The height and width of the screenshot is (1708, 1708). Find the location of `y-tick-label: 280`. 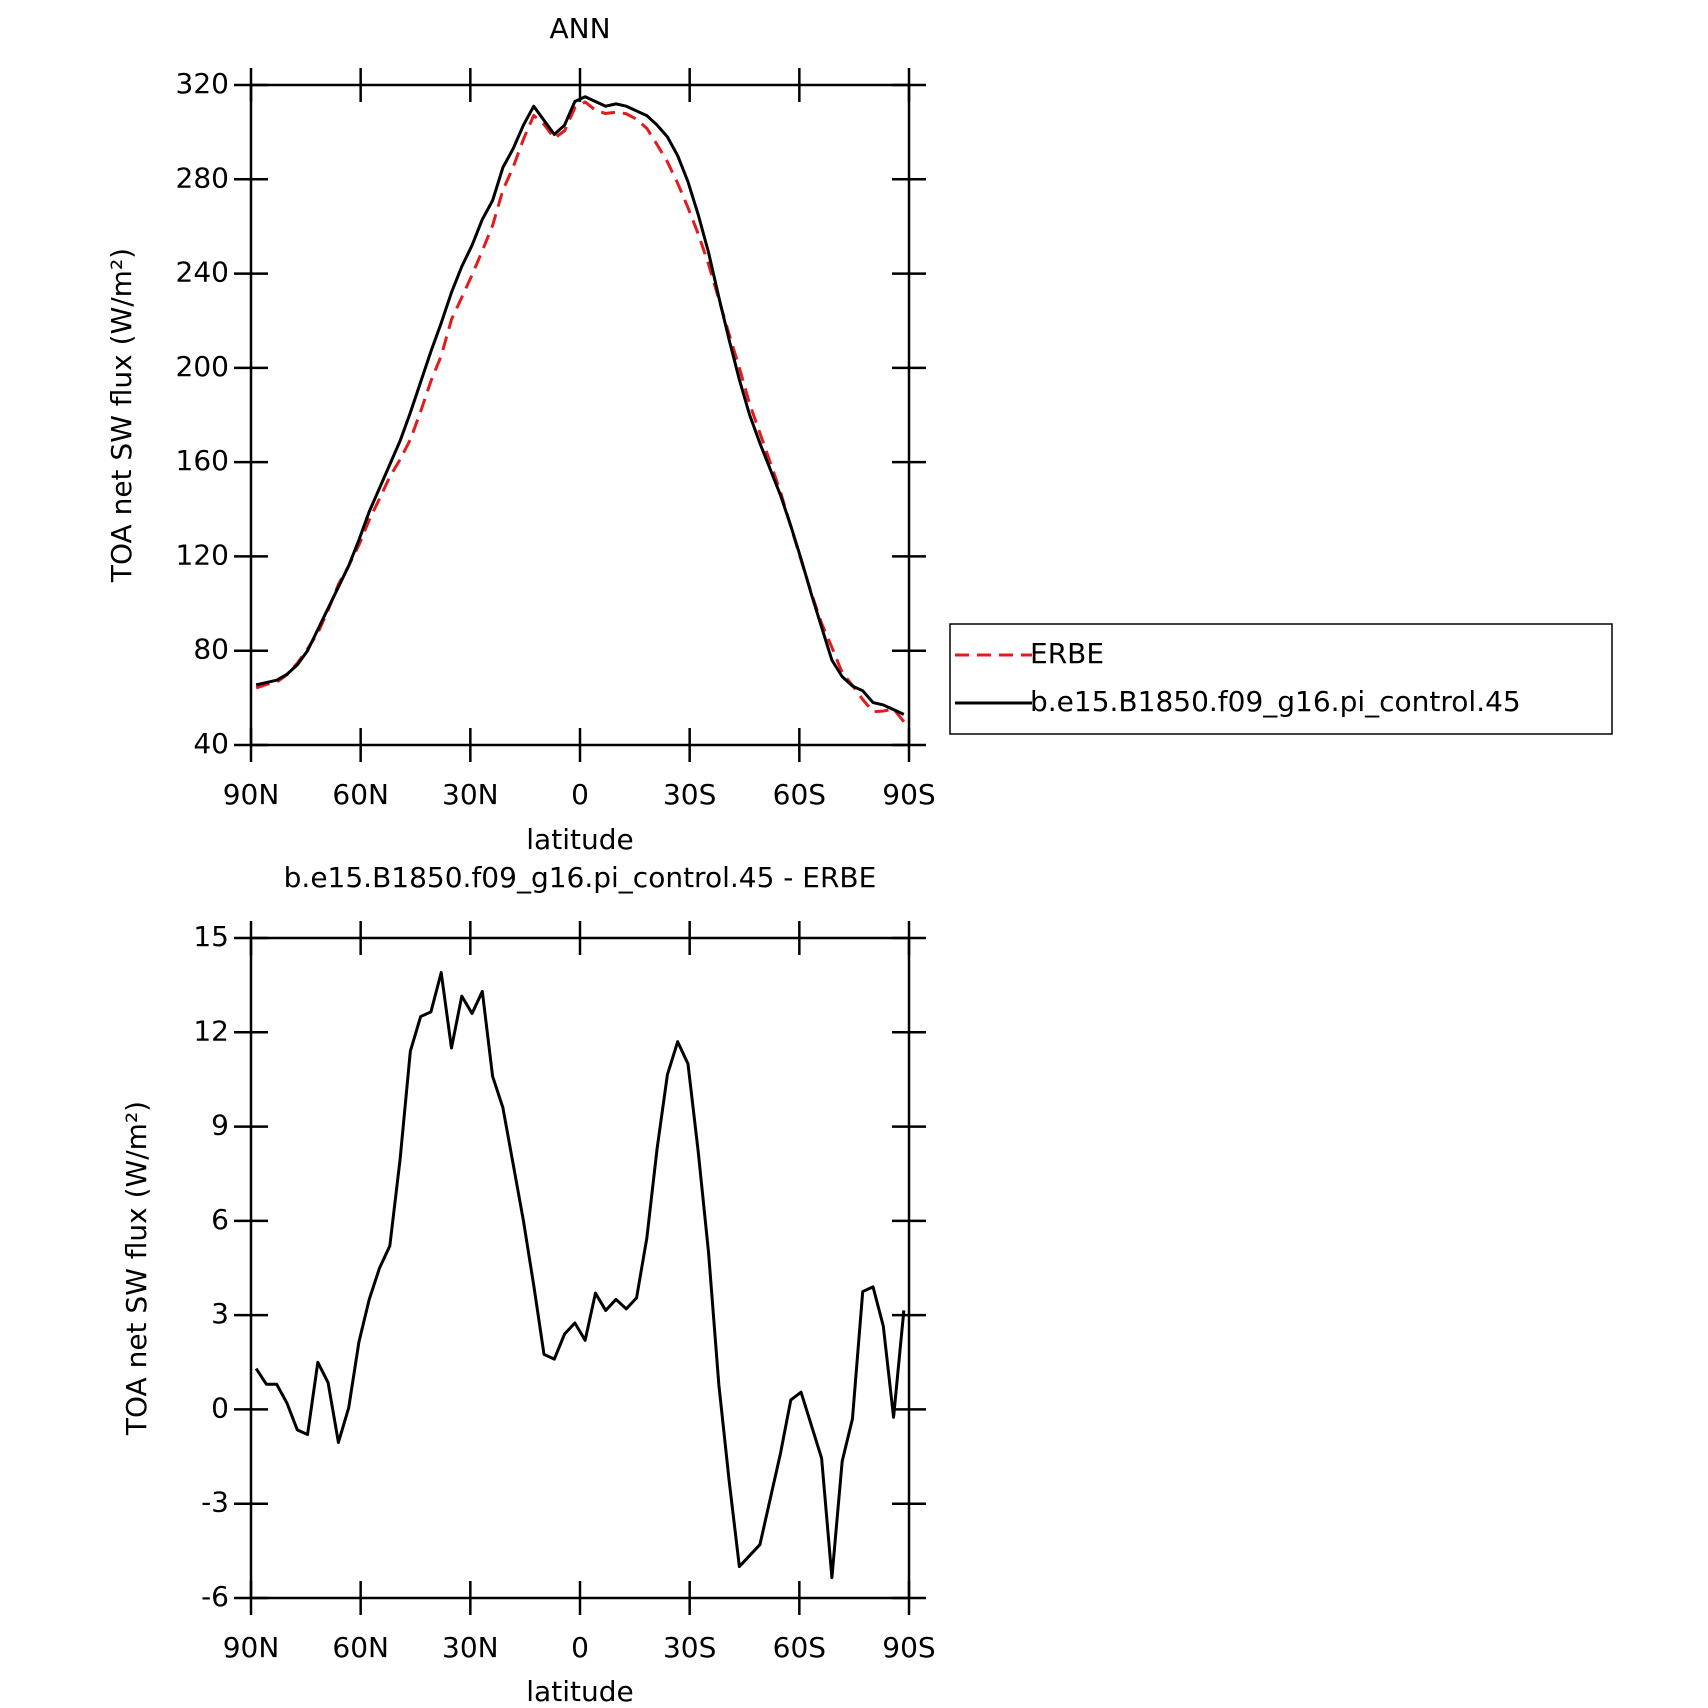

y-tick-label: 280 is located at coordinates (202, 177).